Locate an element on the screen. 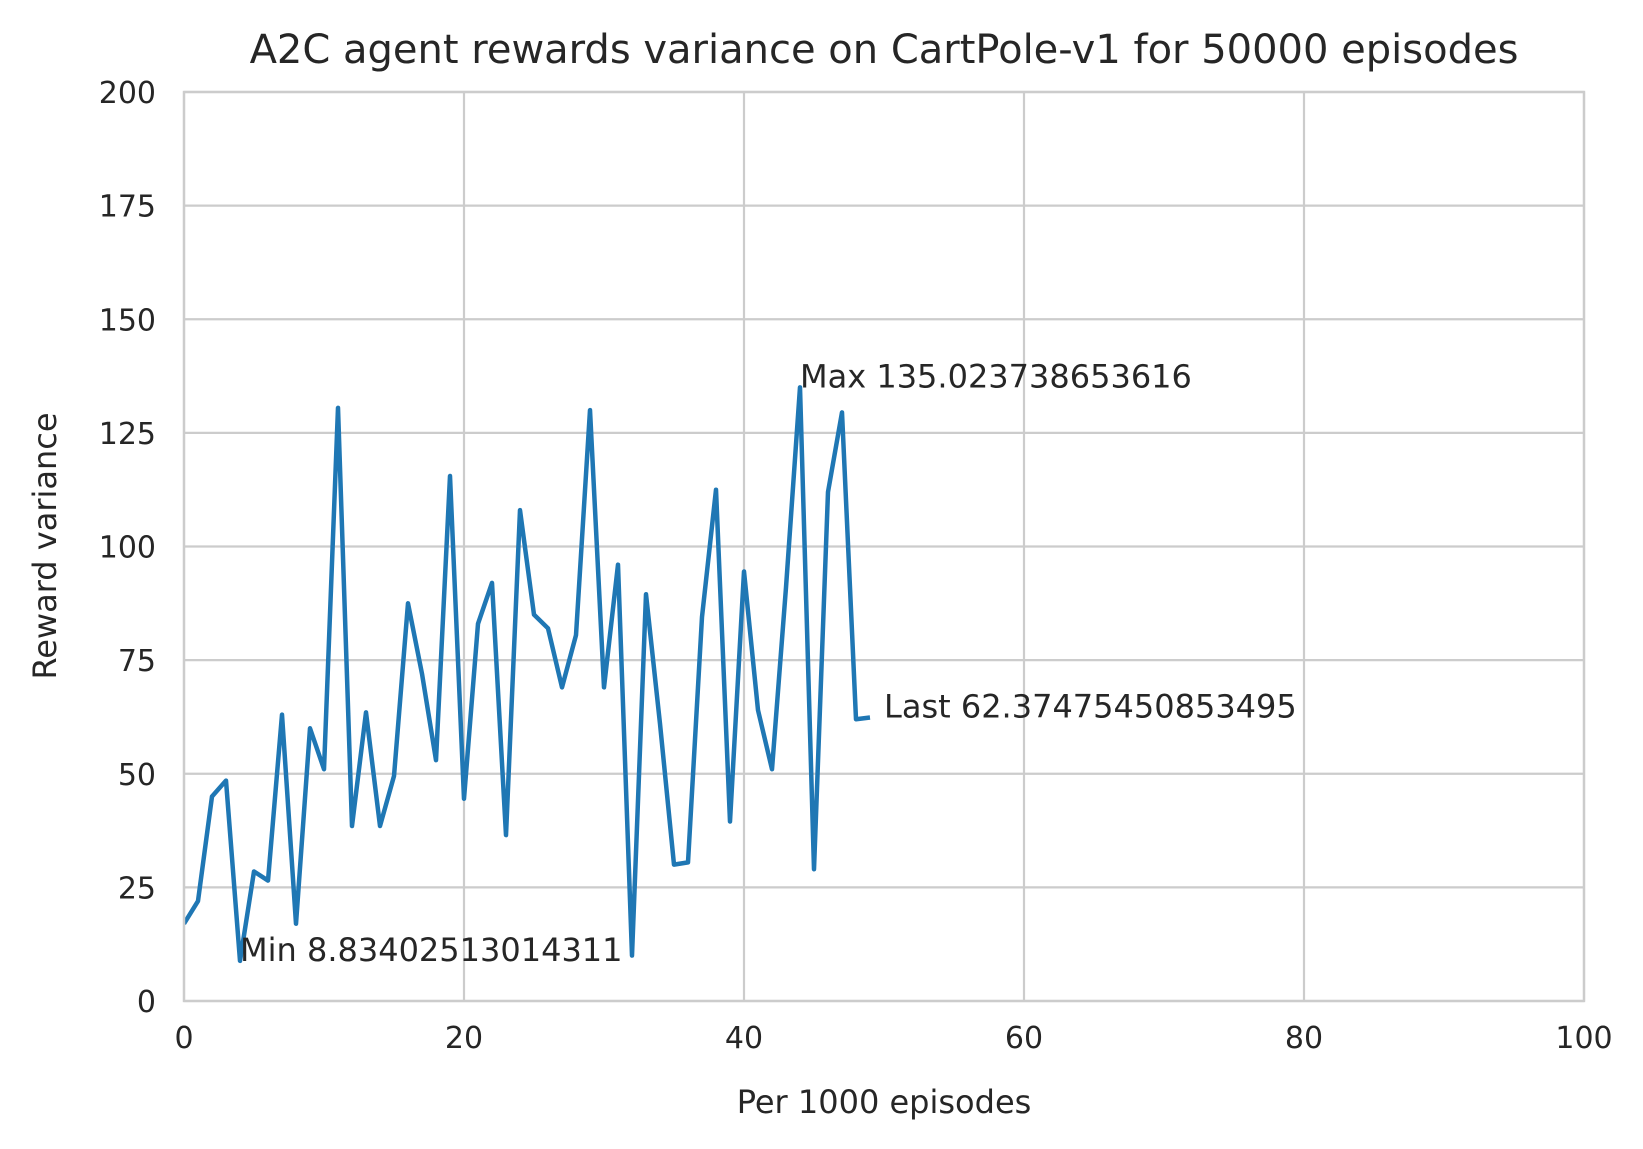  y-tick-label: 0 is located at coordinates (146, 1002).